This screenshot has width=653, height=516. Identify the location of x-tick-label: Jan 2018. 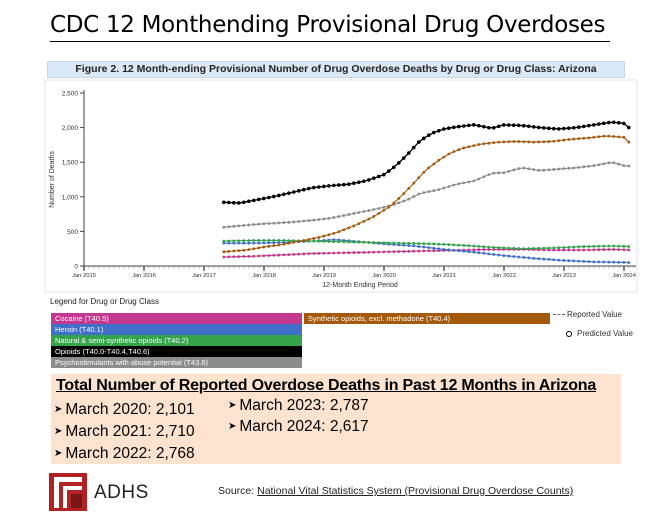
(264, 276).